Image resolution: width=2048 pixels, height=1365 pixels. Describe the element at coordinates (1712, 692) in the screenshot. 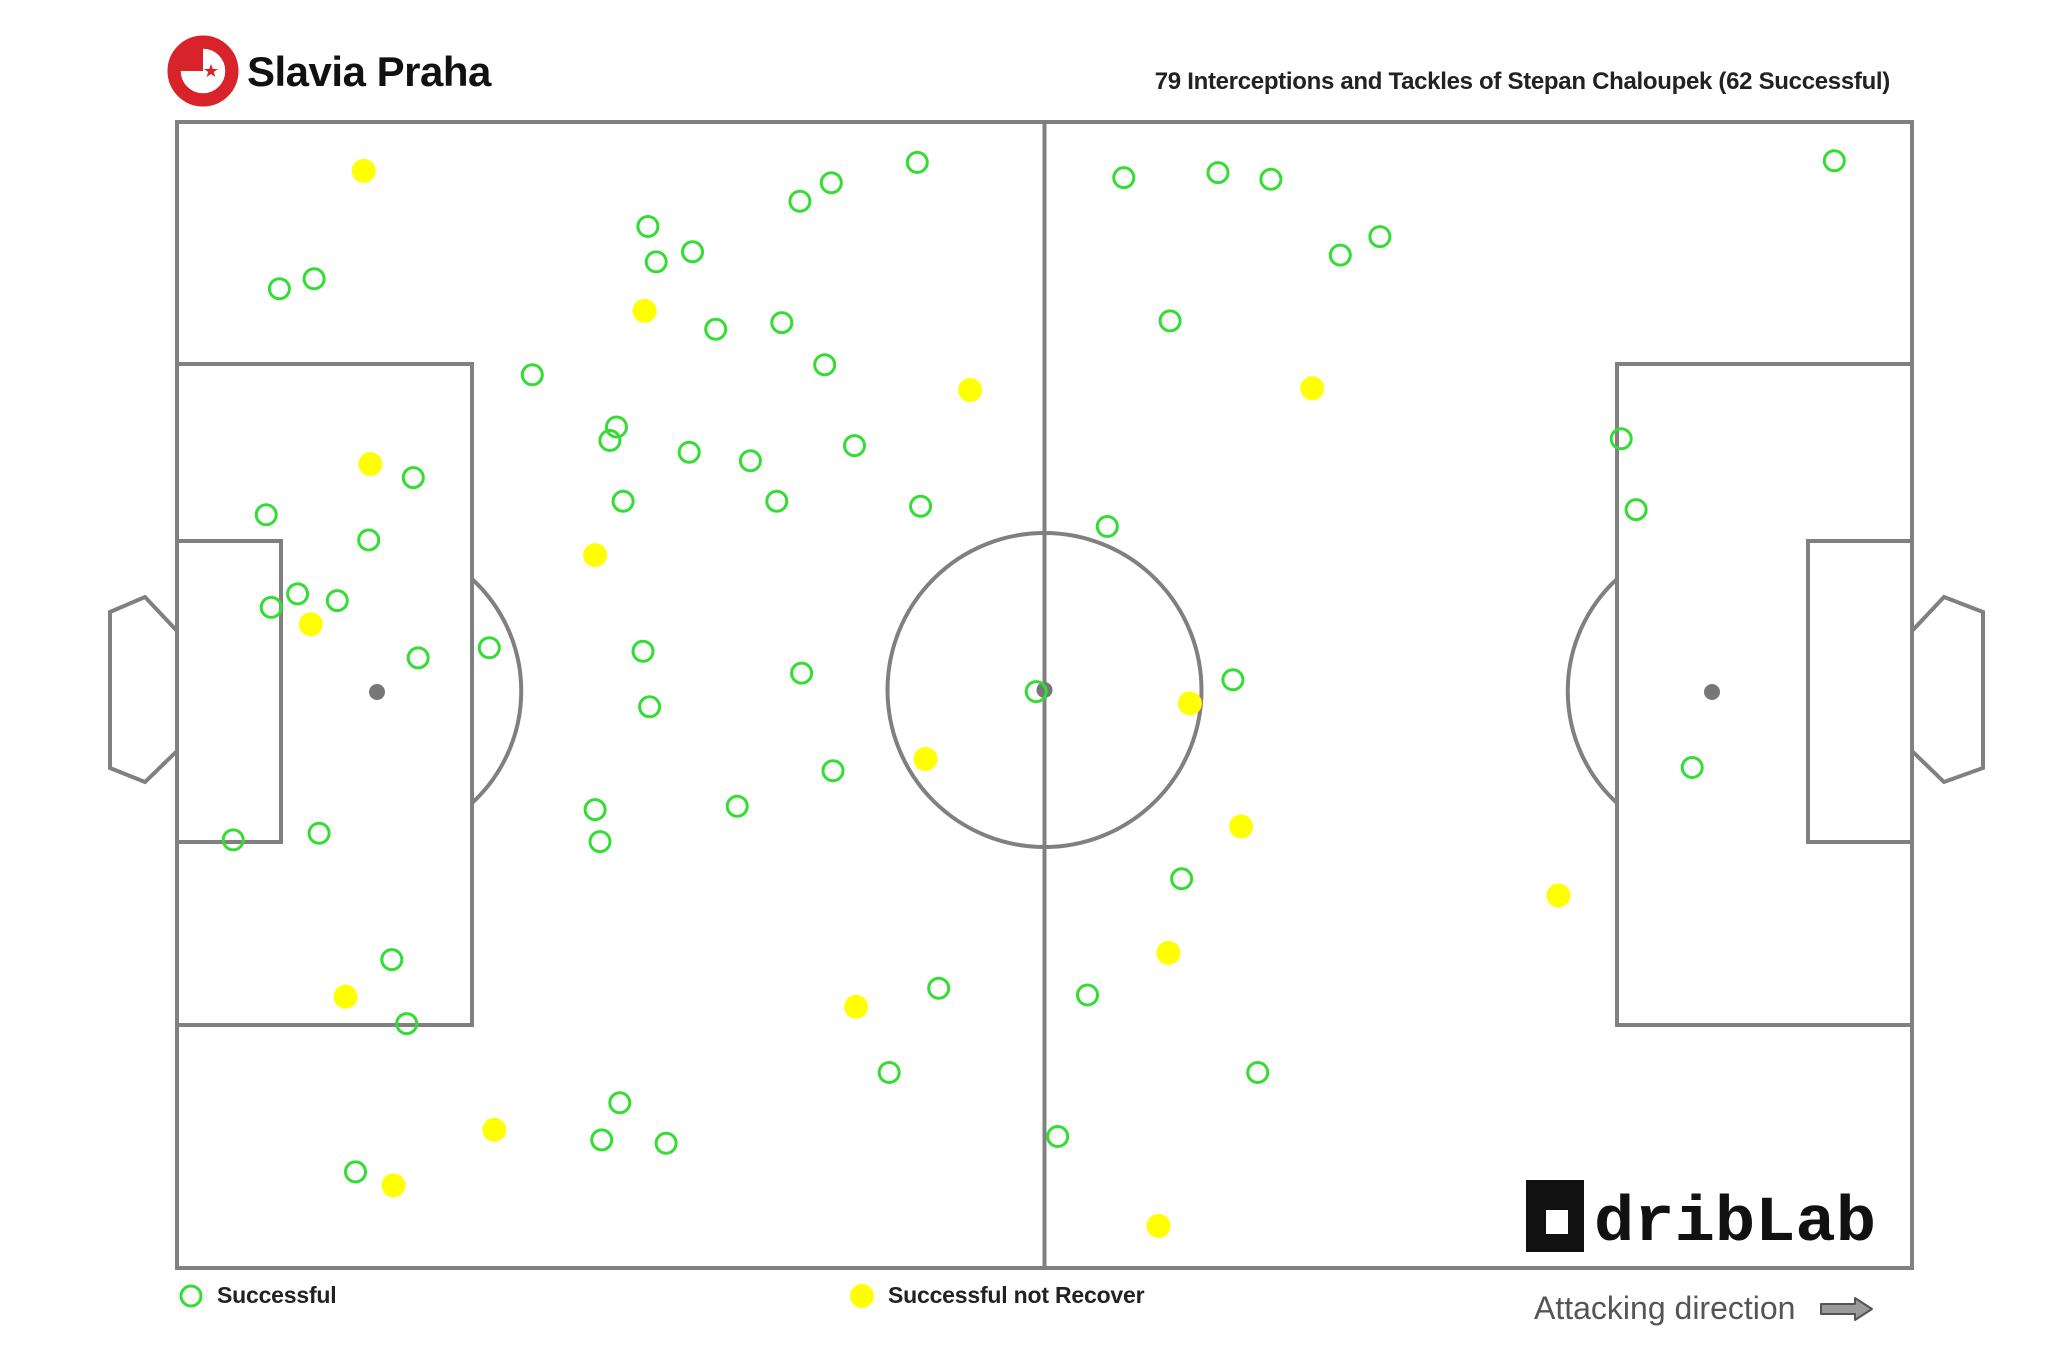

I see `right-penalty-spot` at that location.